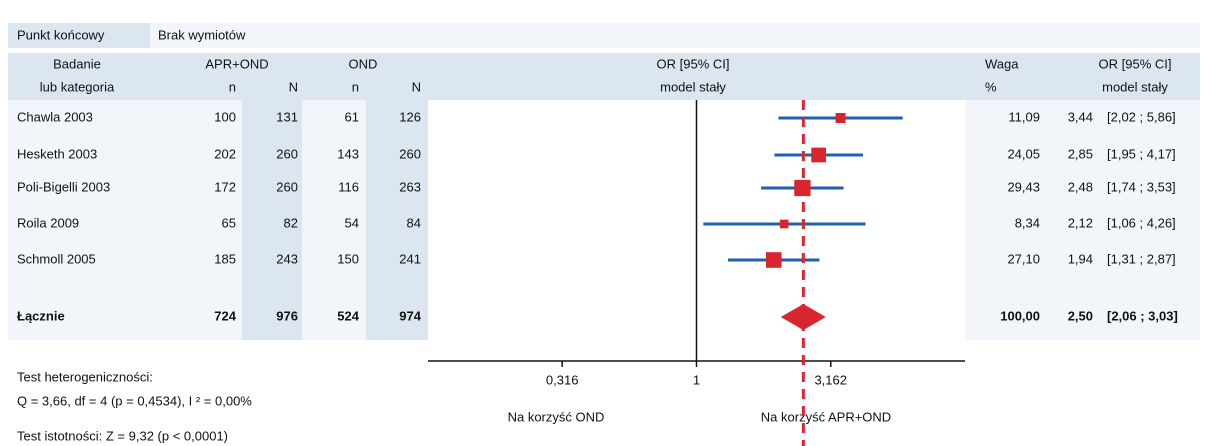 This screenshot has width=1209, height=446. Describe the element at coordinates (85, 376) in the screenshot. I see `footnote: Test heterogeniczności:` at that location.